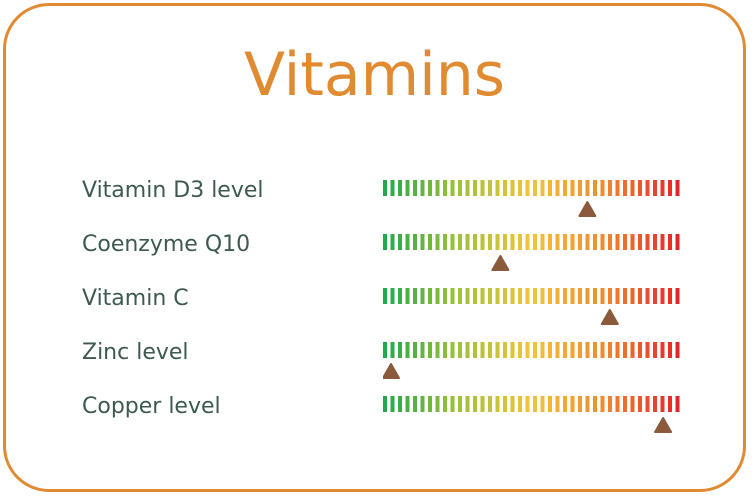 The image size is (755, 501). I want to click on row-label: Copper level, so click(151, 406).